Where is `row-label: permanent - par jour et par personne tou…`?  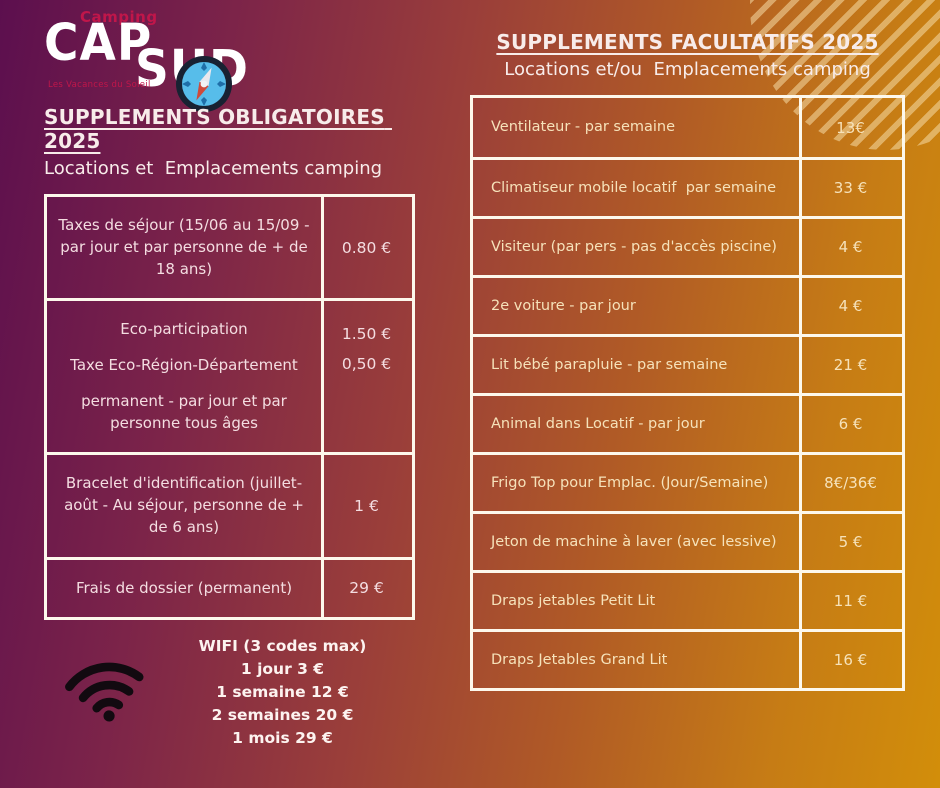
row-label: permanent - par jour et par personne tou… is located at coordinates (184, 411).